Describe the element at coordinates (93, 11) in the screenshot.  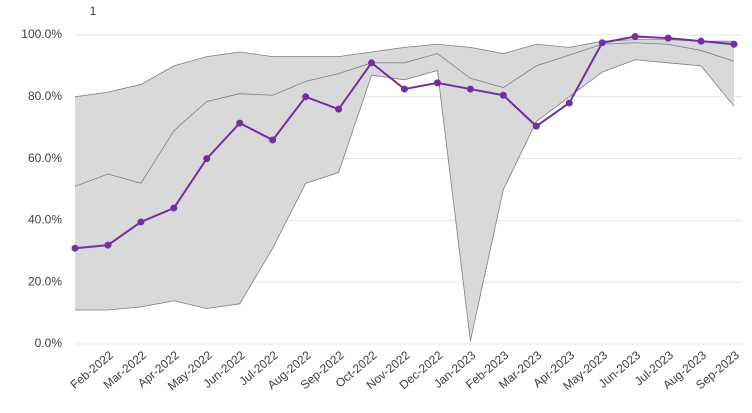
I see `chart-title: 1` at that location.